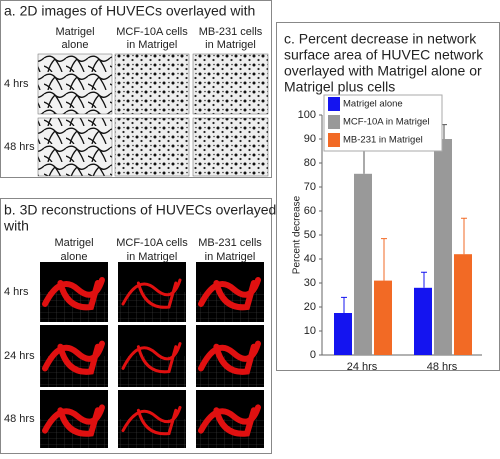  Describe the element at coordinates (310, 283) in the screenshot. I see `y-tick-label: 30` at that location.